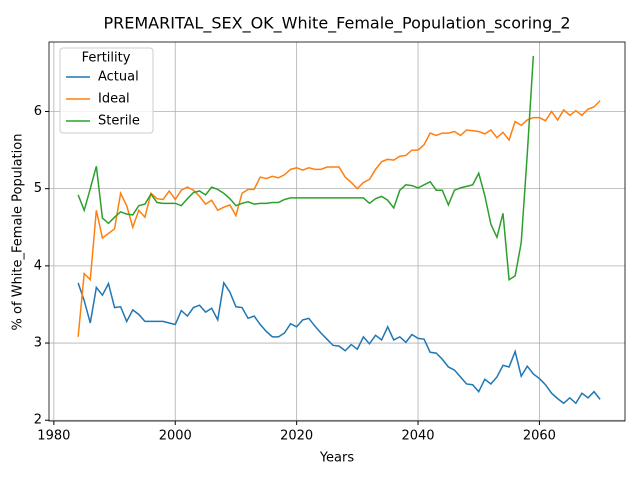 The image size is (640, 480). What do you see at coordinates (296, 436) in the screenshot?
I see `x-tick-label: 2020` at bounding box center [296, 436].